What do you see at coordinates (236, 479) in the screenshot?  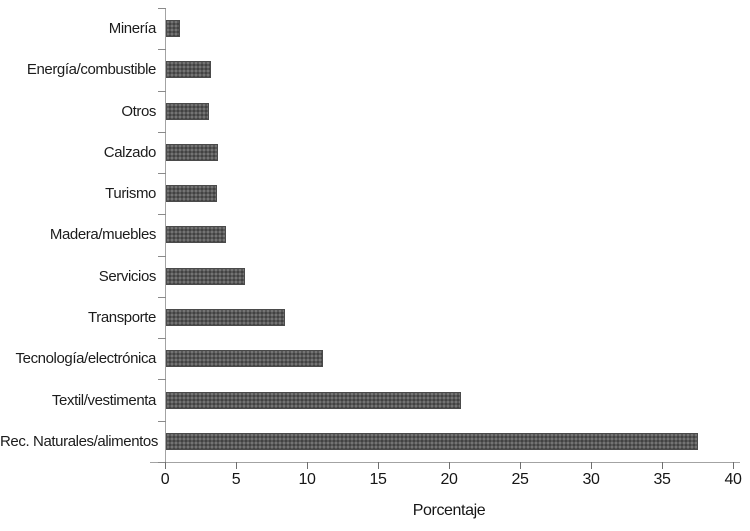 I see `x-axis-tick-label: 5` at bounding box center [236, 479].